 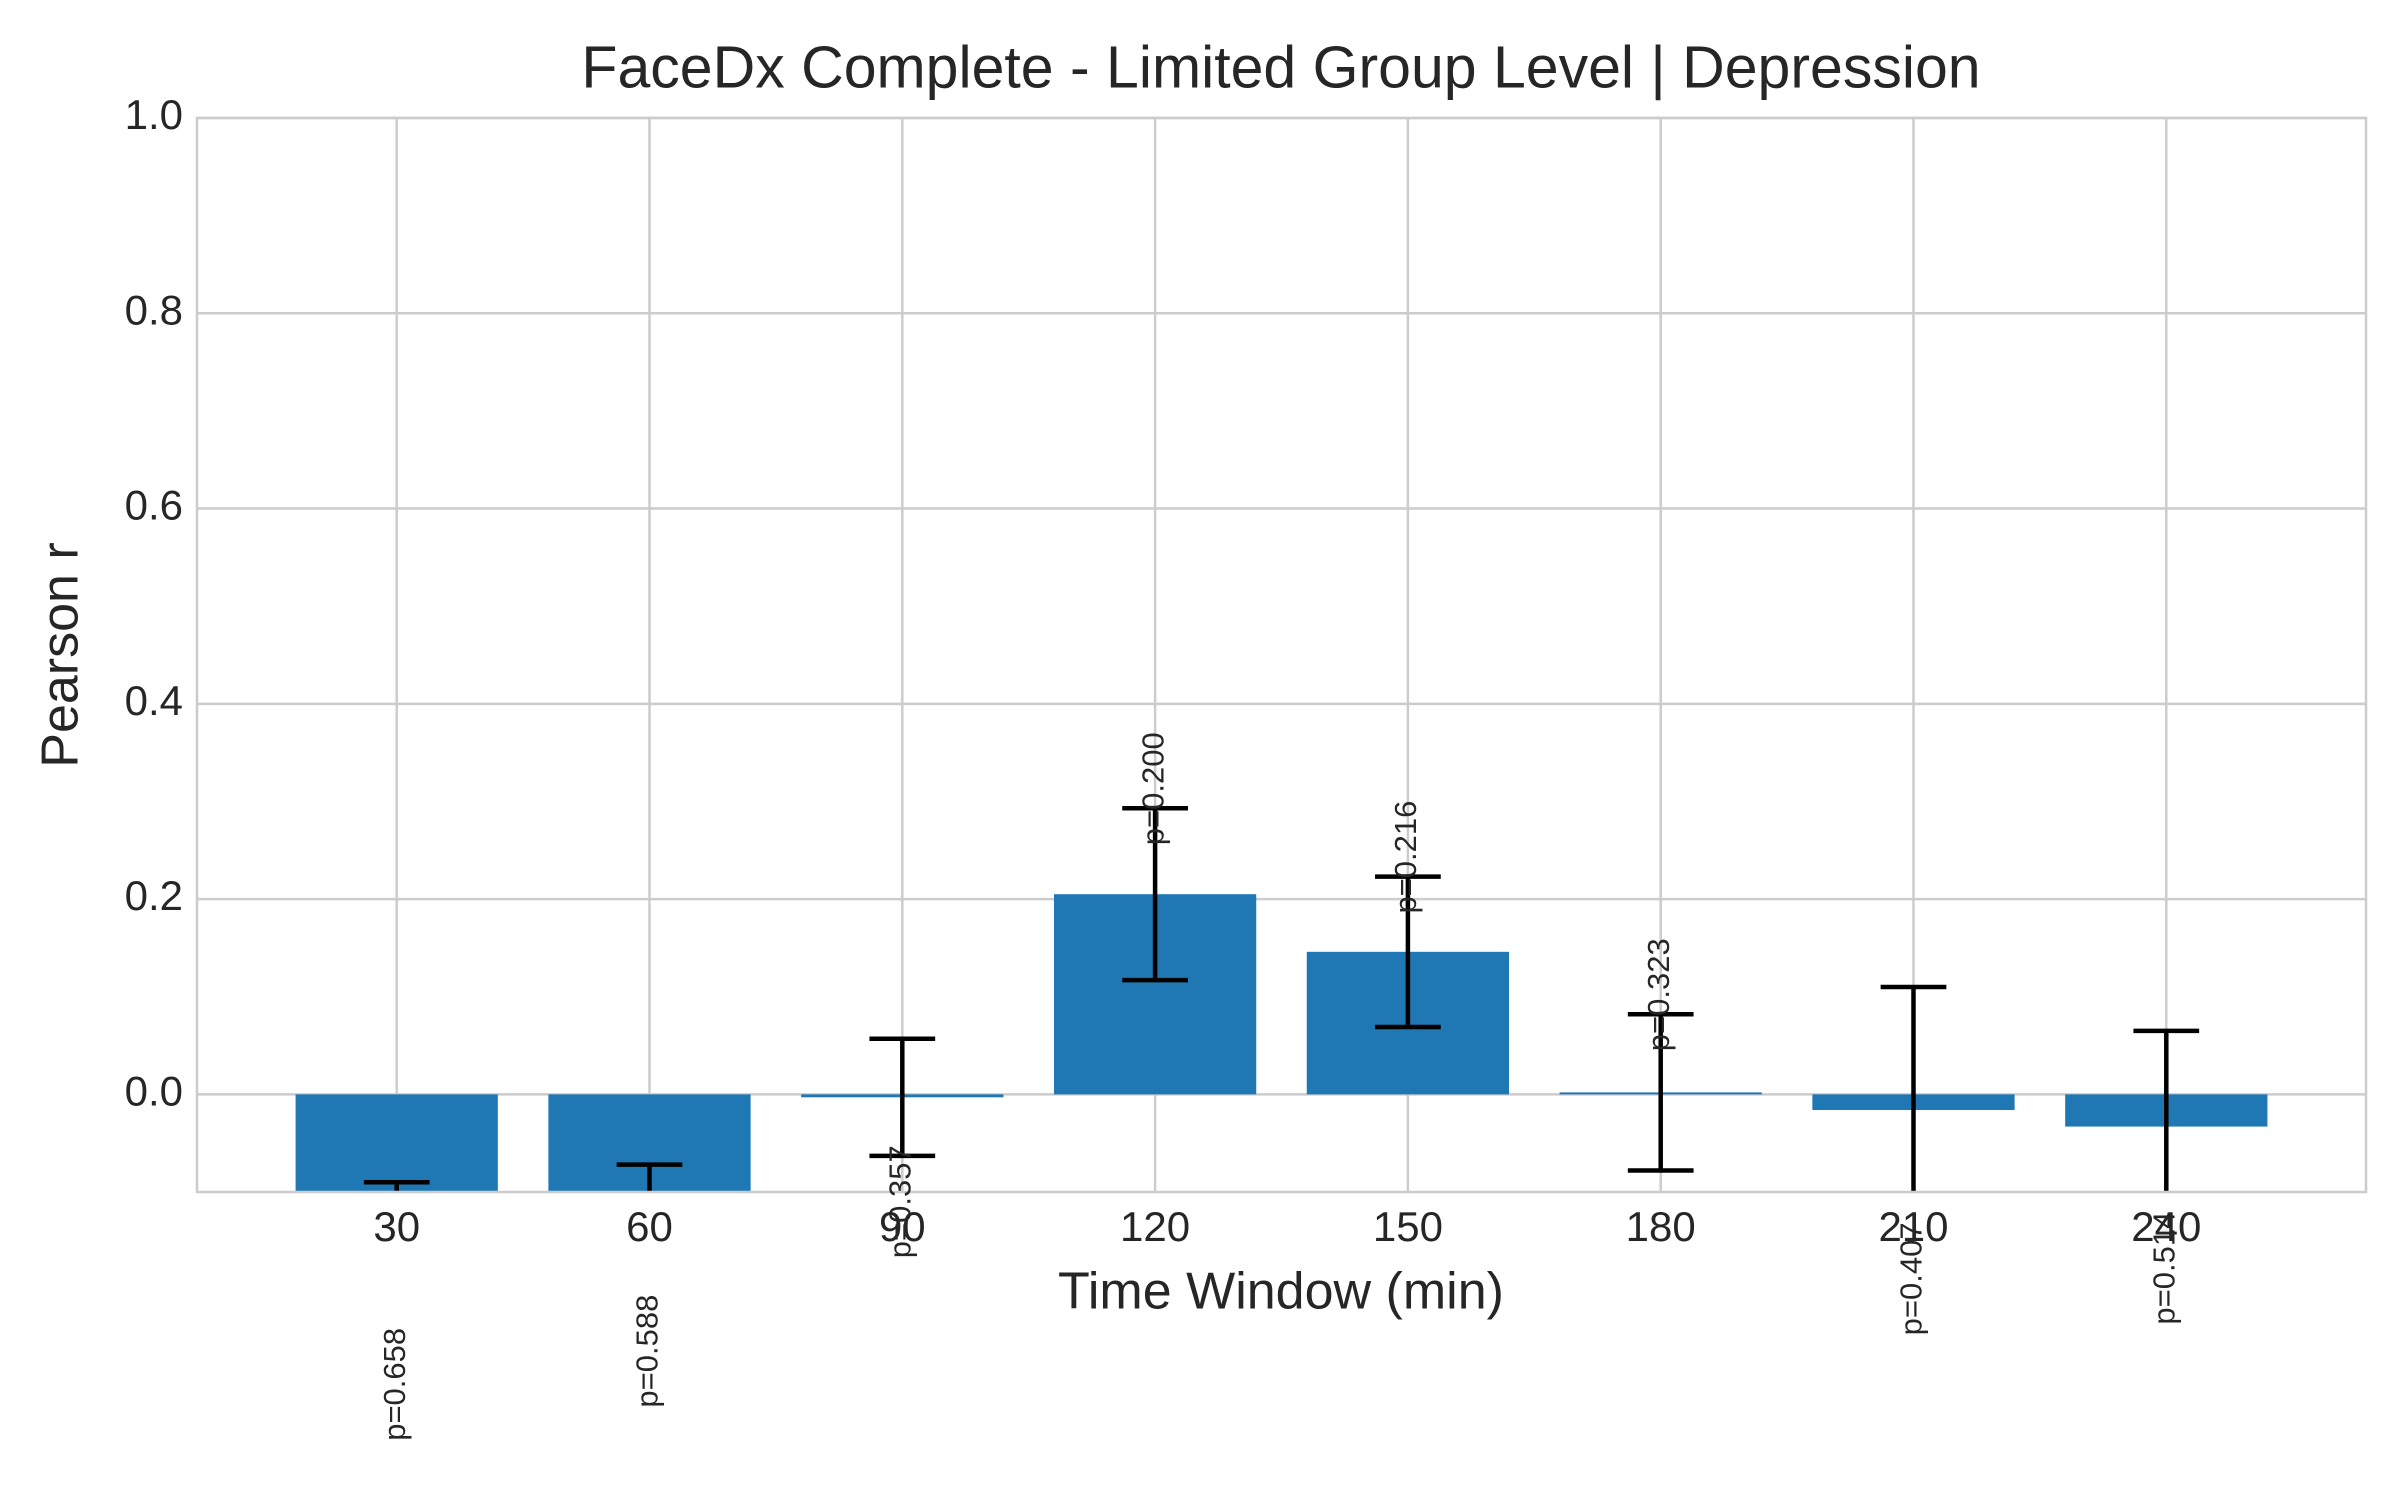 I want to click on x-tick-label: 180, so click(x=1661, y=1226).